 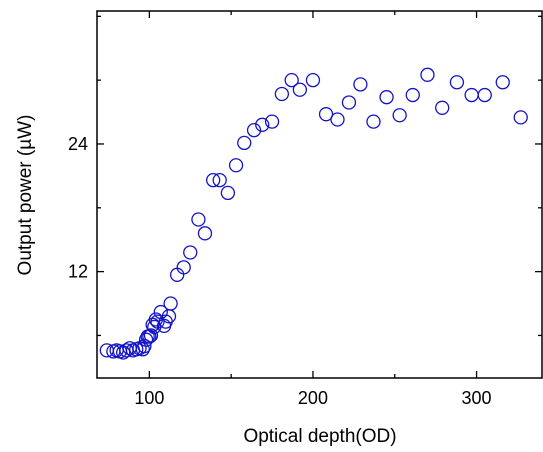 I want to click on x-axis-label: Optical depth(OD), so click(x=319, y=436).